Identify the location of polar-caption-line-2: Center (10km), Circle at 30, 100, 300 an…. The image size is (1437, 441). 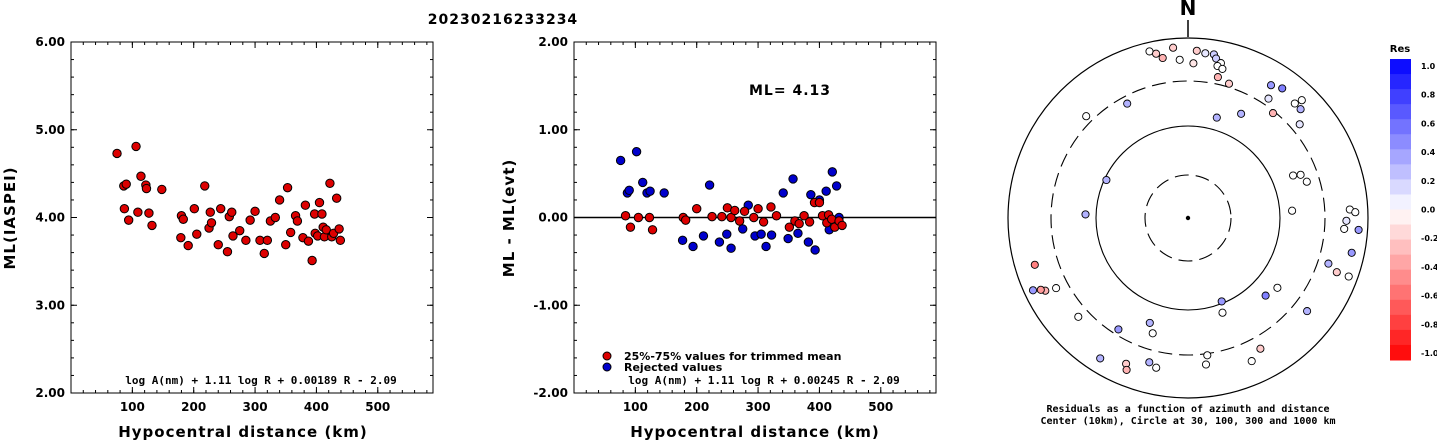
(1187, 421).